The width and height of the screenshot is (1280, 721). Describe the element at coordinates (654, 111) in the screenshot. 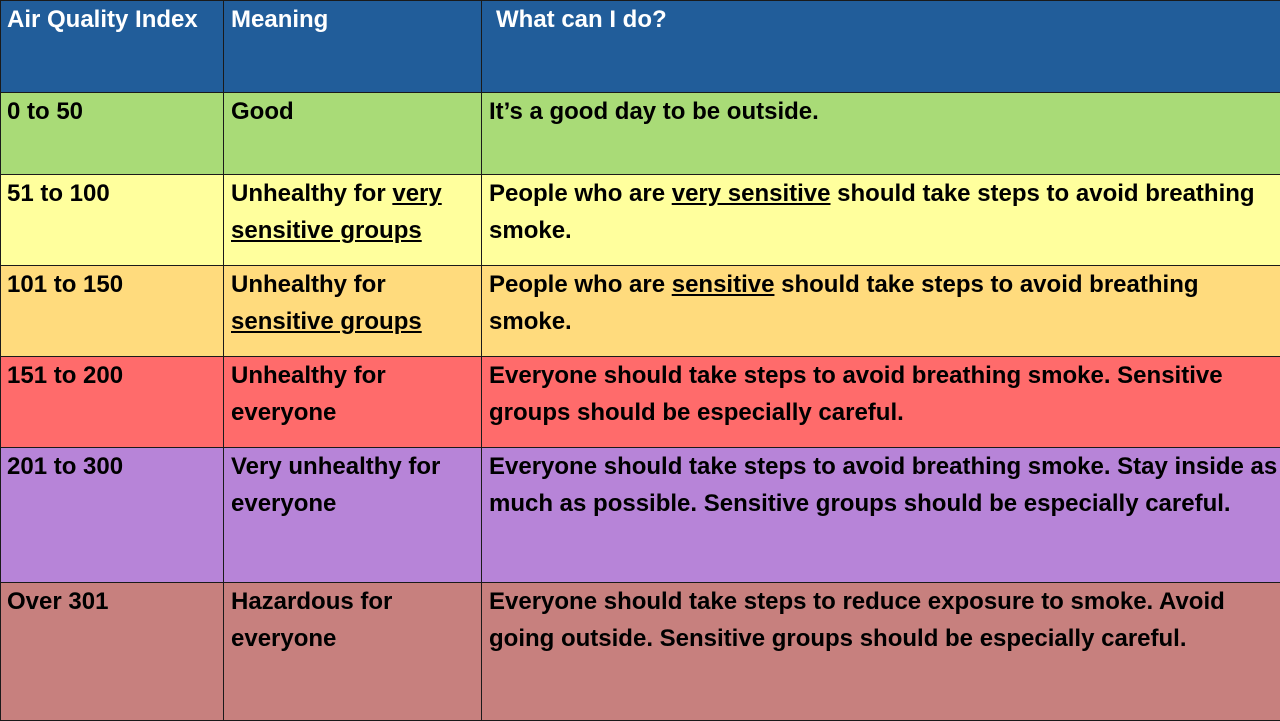

I see `cell-text: It’s a good day to be outside.` at that location.